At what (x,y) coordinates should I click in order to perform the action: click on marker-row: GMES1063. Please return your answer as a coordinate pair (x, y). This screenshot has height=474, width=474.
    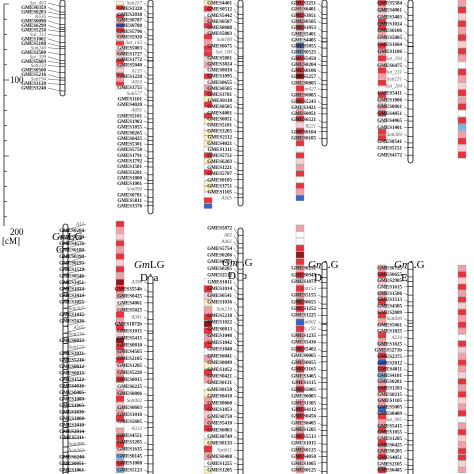
    Looking at the image, I should click on (92, 405).